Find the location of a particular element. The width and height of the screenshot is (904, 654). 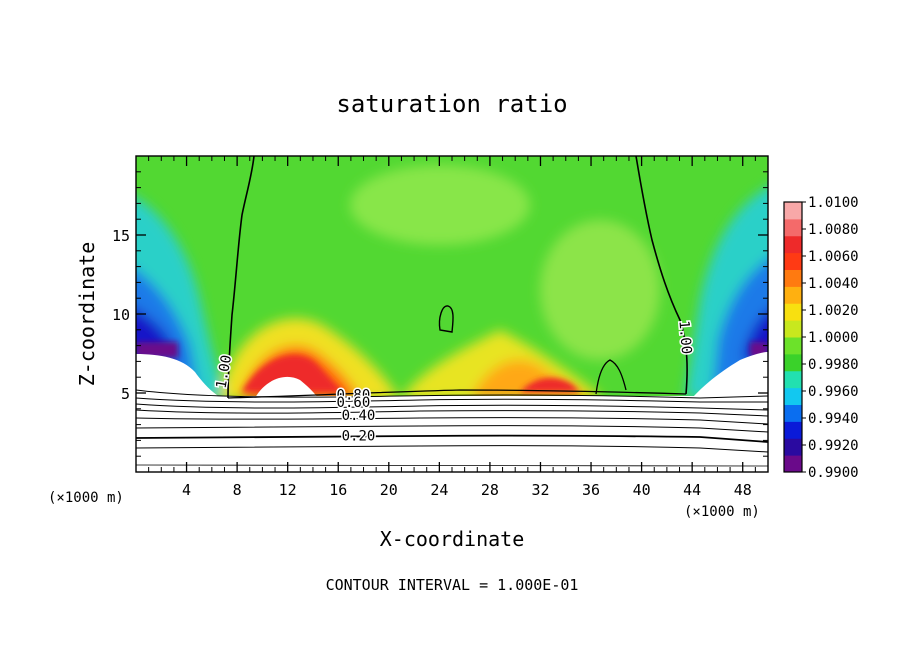

contour-1-base is located at coordinates (457, 394).